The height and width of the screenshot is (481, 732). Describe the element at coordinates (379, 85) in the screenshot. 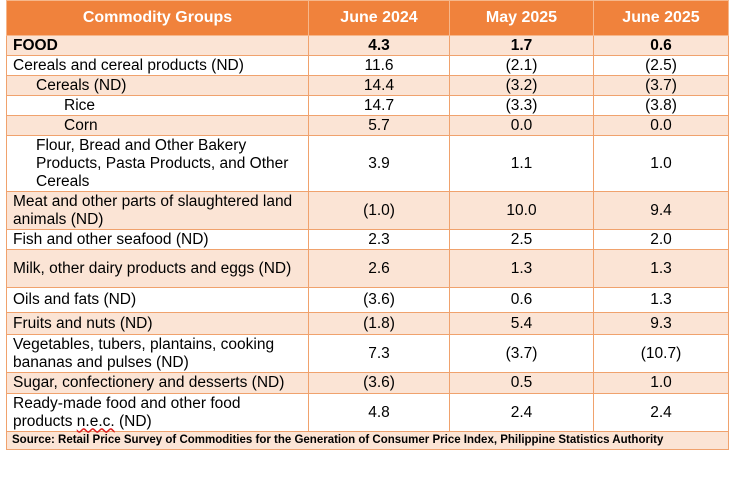

I see `value-june-2024: 14.4` at that location.